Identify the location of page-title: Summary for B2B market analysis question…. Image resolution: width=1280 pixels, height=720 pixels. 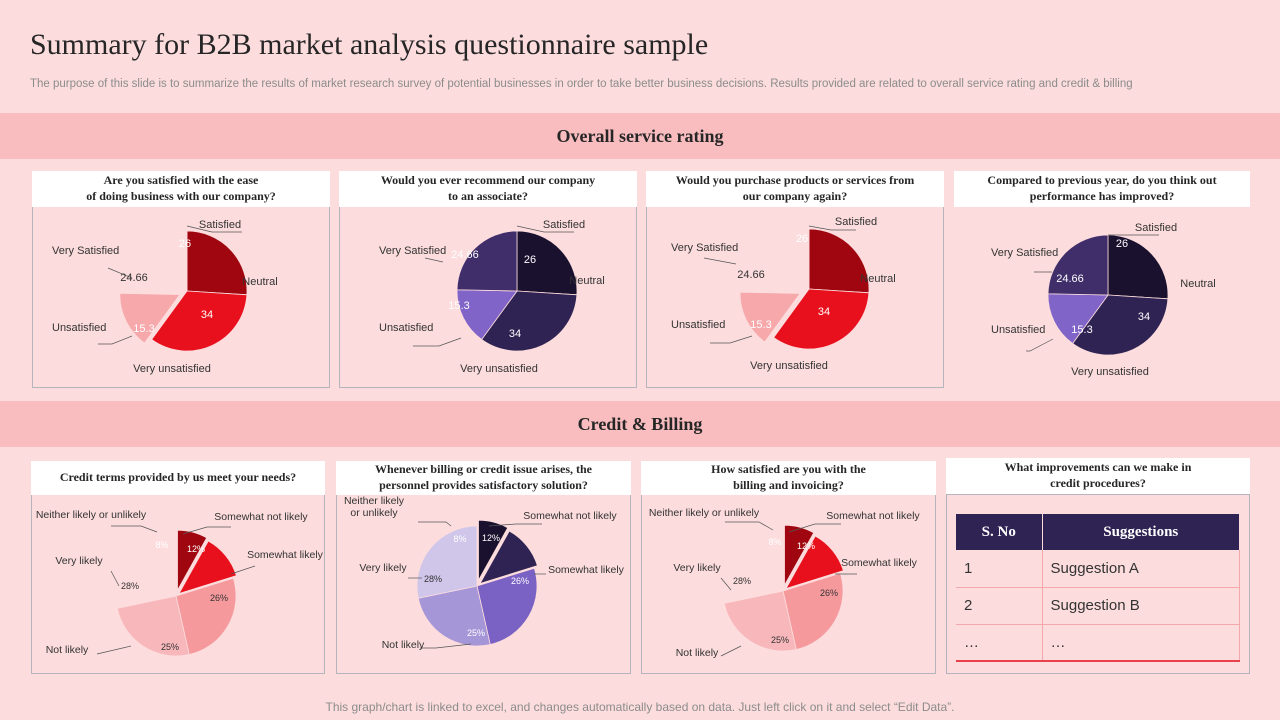
(369, 44).